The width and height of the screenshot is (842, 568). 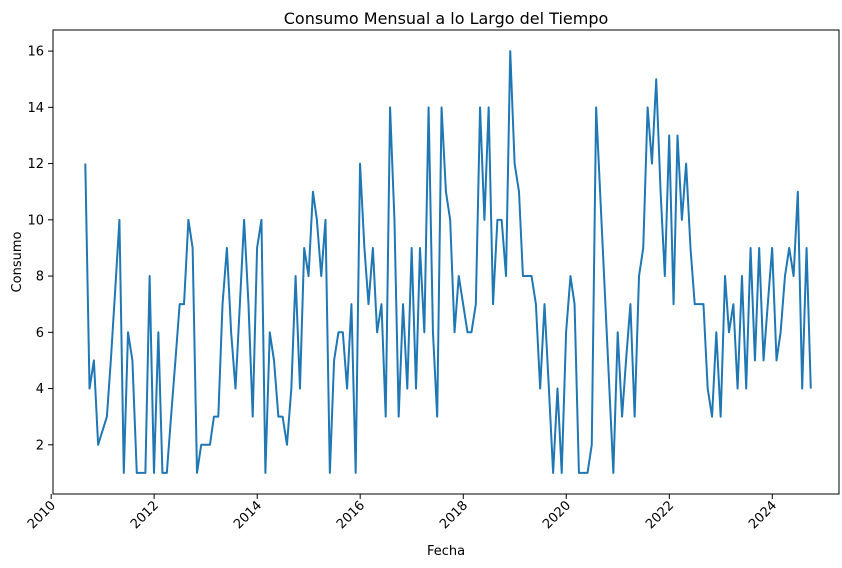 I want to click on y-tick-label: 2, so click(x=40, y=445).